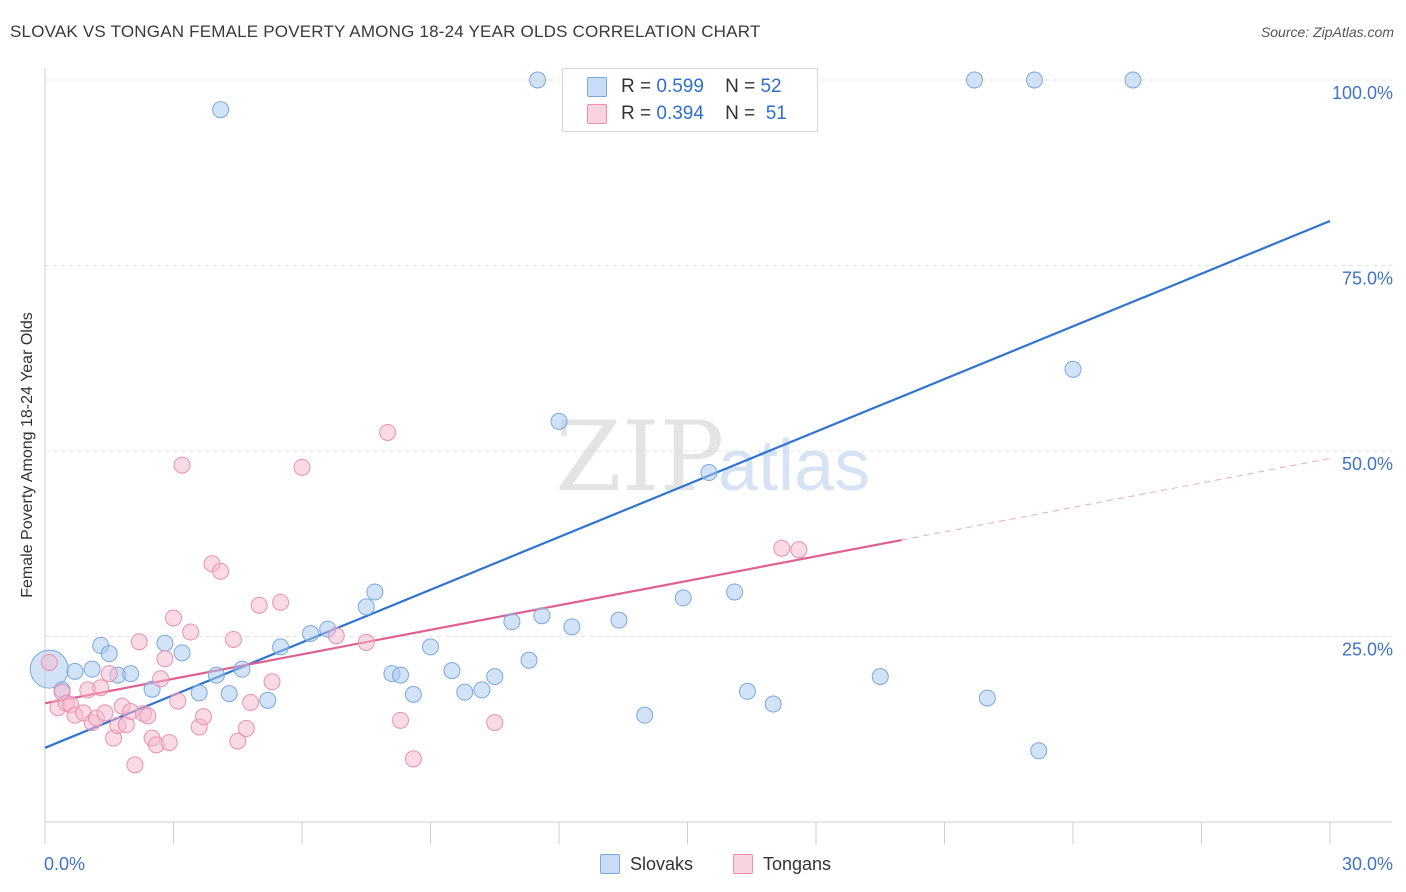  What do you see at coordinates (597, 87) in the screenshot?
I see `legend-swatch-slovaks` at bounding box center [597, 87].